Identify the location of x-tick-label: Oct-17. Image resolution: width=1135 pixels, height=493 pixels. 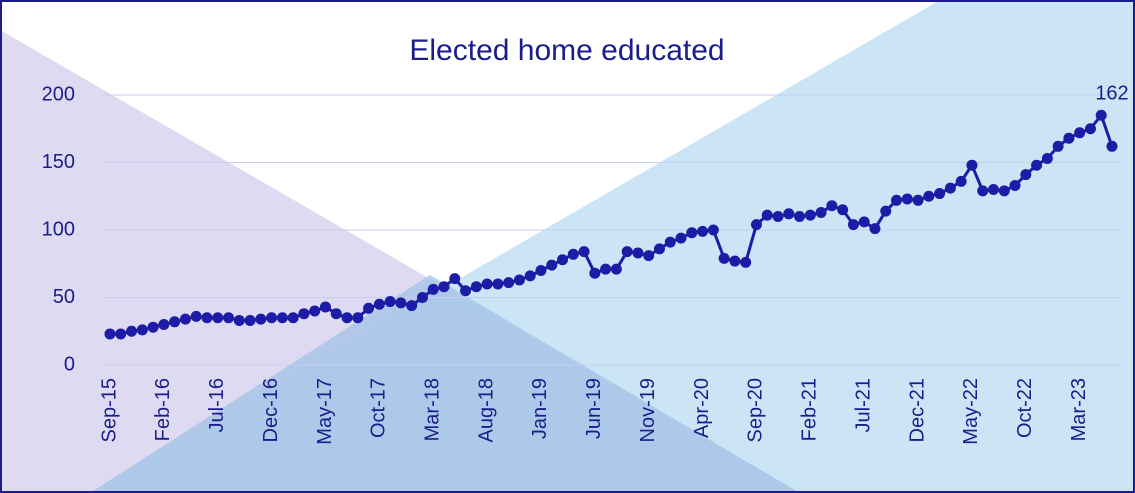
(379, 408).